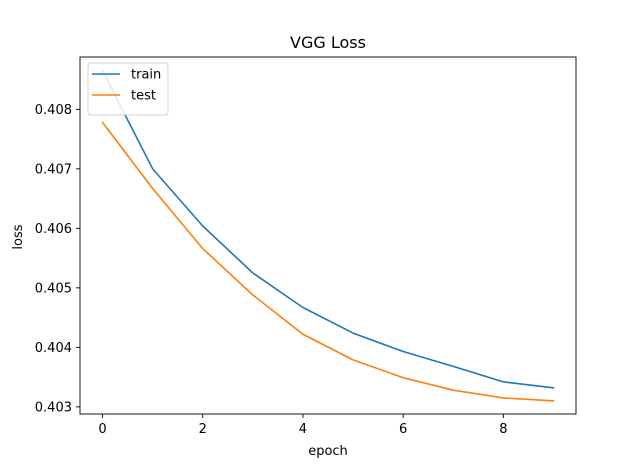 This screenshot has height=466, width=640. I want to click on x-tick-label: 6, so click(403, 429).